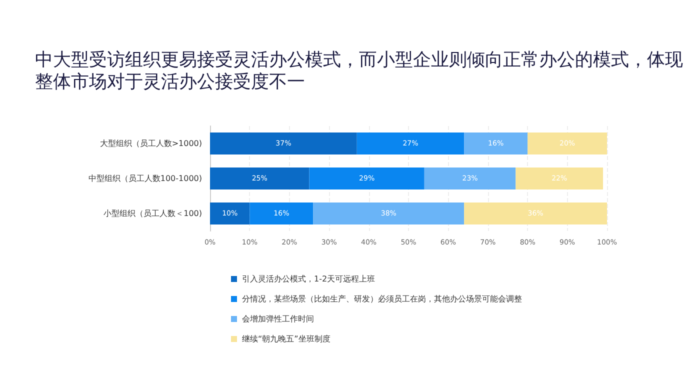  Describe the element at coordinates (359, 71) in the screenshot. I see `chart-title: 中大型受访组织更易接受灵活办公模式，而小型企业则倾向正常办公的模式，体现整体市场对于灵活办公接受度不一` at that location.